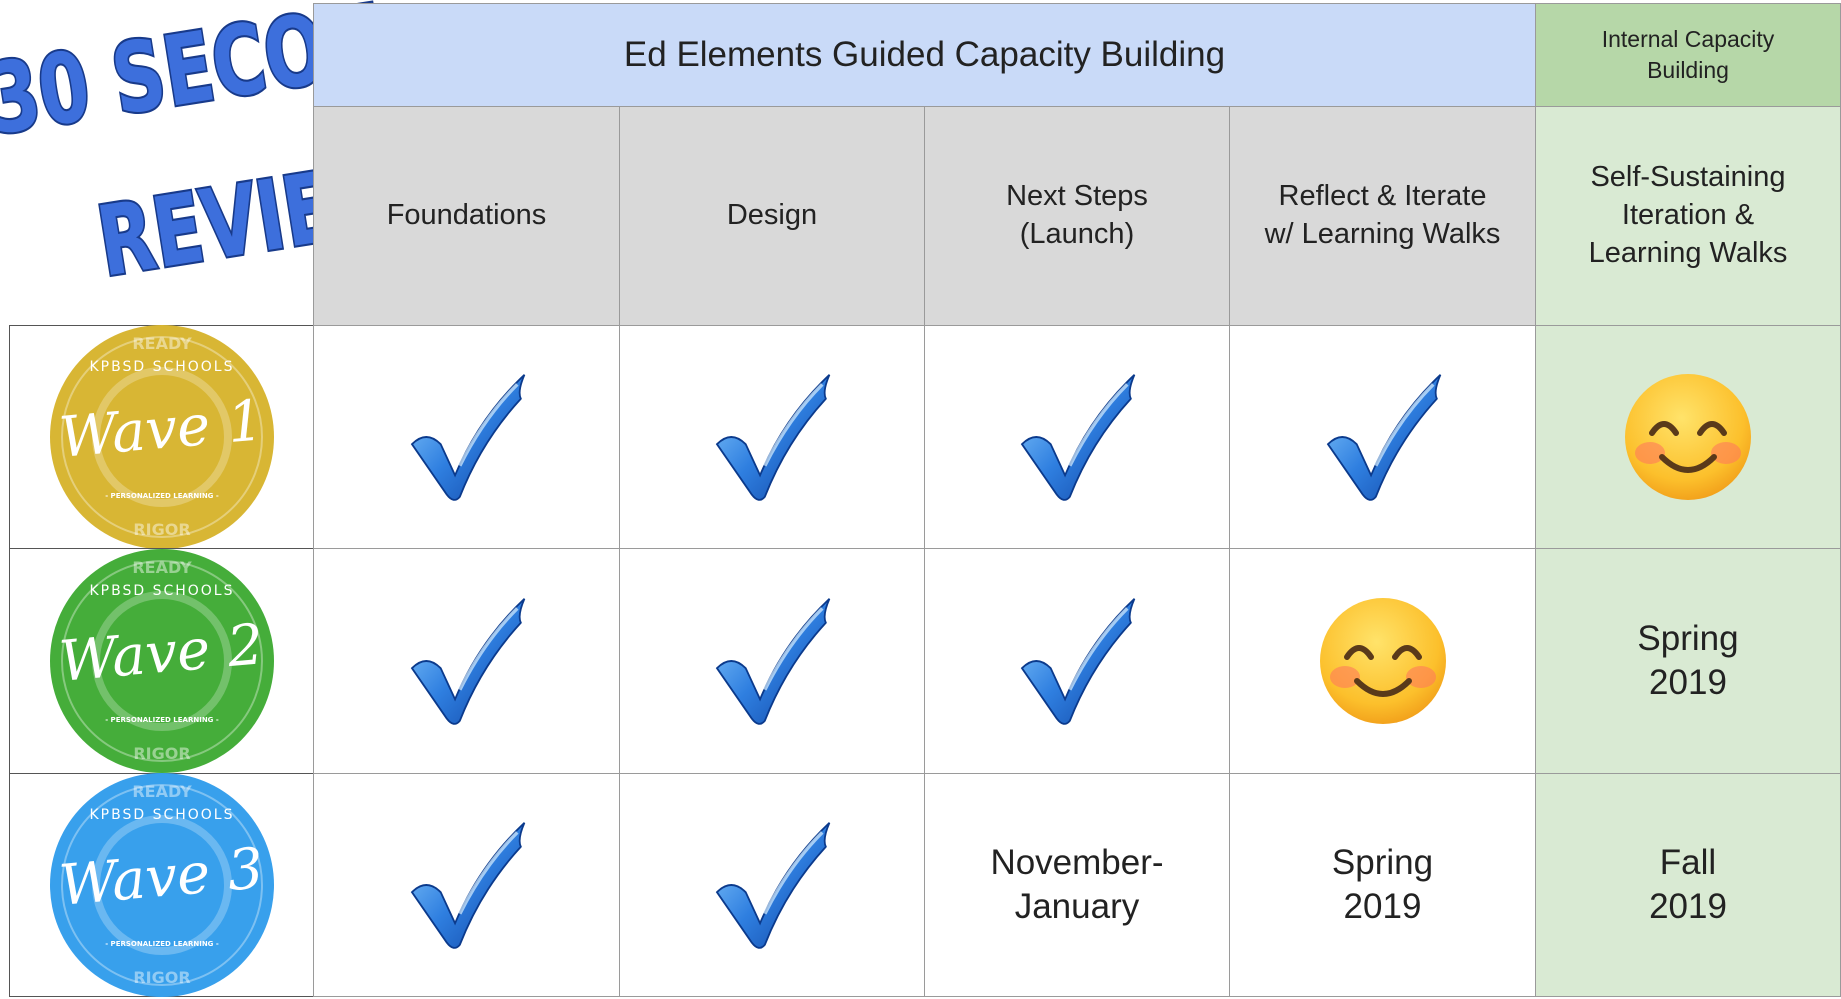  What do you see at coordinates (1077, 885) in the screenshot?
I see `date-cell: November- January` at bounding box center [1077, 885].